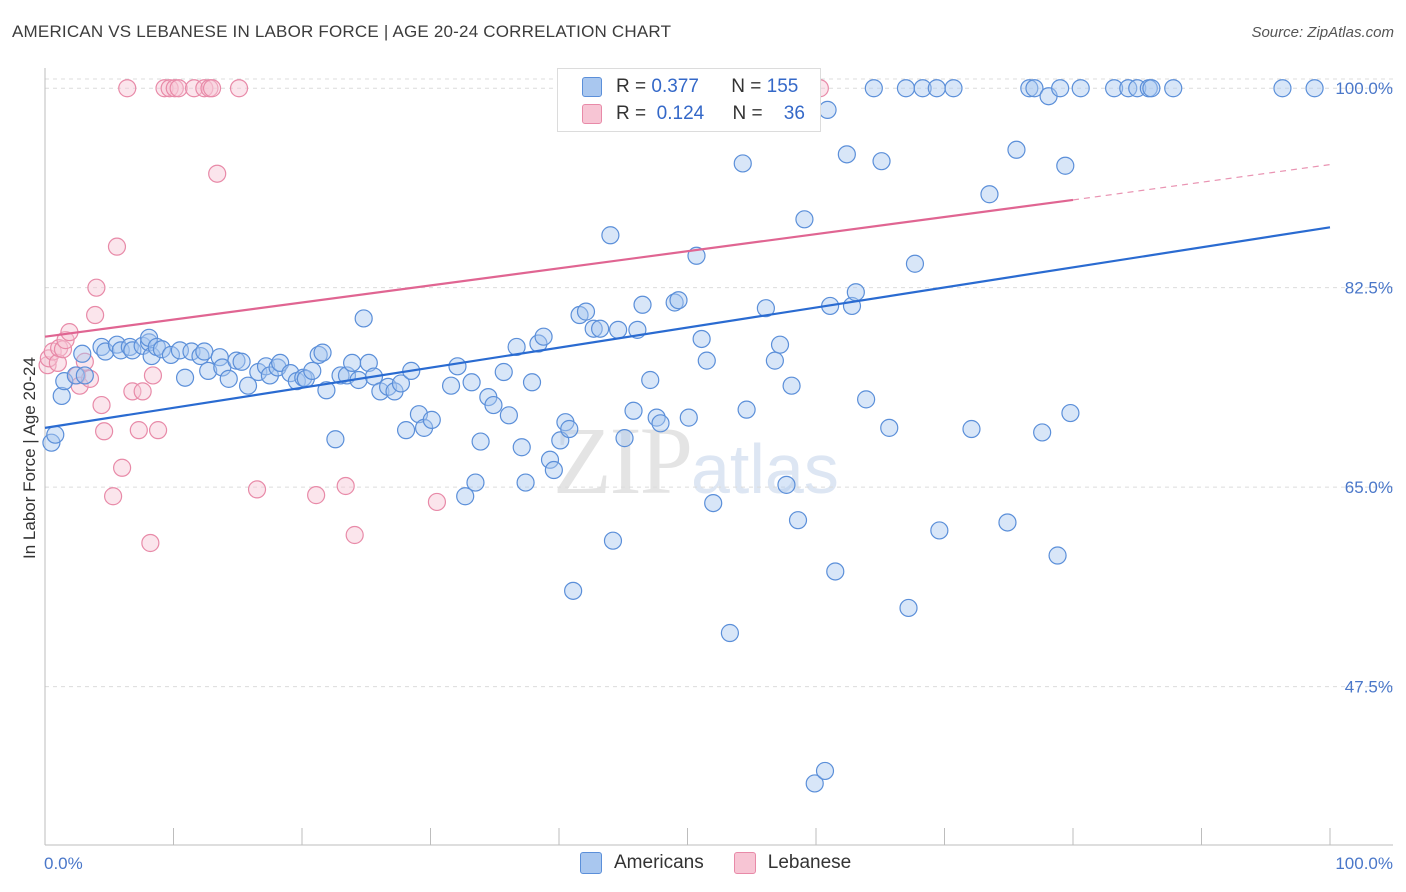  Describe the element at coordinates (1322, 32) in the screenshot. I see `source-label: Source: ZipAtlas.com` at that location.